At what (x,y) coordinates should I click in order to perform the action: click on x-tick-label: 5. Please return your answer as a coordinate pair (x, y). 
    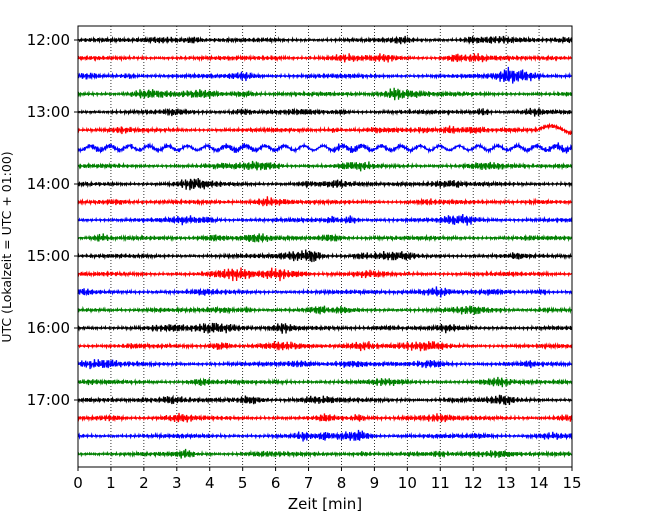
    Looking at the image, I should click on (243, 483).